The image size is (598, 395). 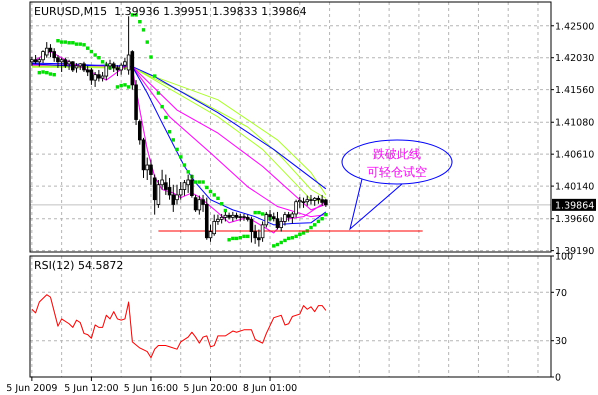 What do you see at coordinates (574, 58) in the screenshot?
I see `y-tick-label: 1.42030` at bounding box center [574, 58].